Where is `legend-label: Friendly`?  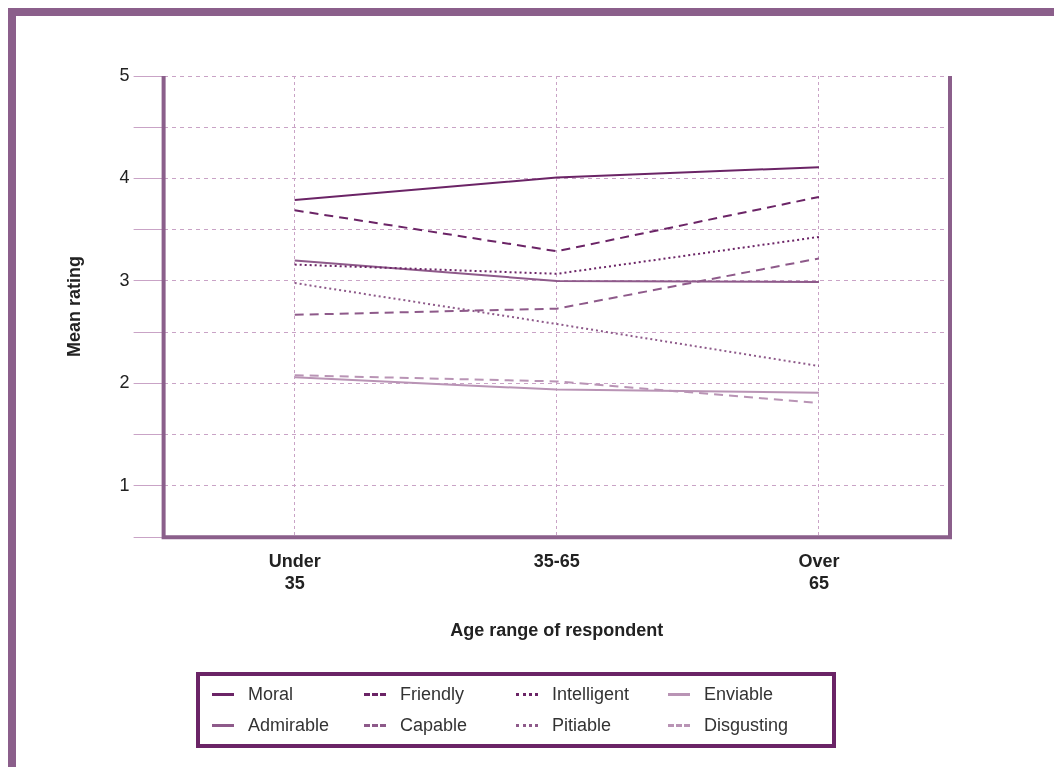 legend-label: Friendly is located at coordinates (432, 694).